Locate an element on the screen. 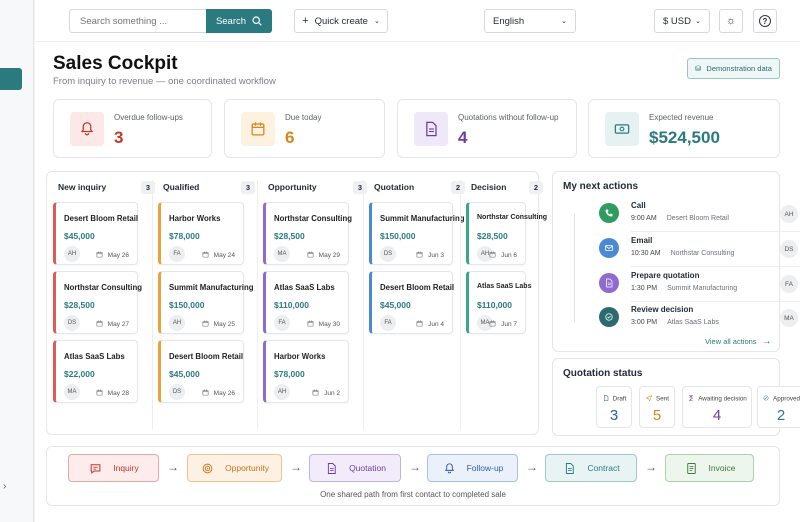 This screenshot has width=800, height=522. avatar: AH is located at coordinates (72, 254).